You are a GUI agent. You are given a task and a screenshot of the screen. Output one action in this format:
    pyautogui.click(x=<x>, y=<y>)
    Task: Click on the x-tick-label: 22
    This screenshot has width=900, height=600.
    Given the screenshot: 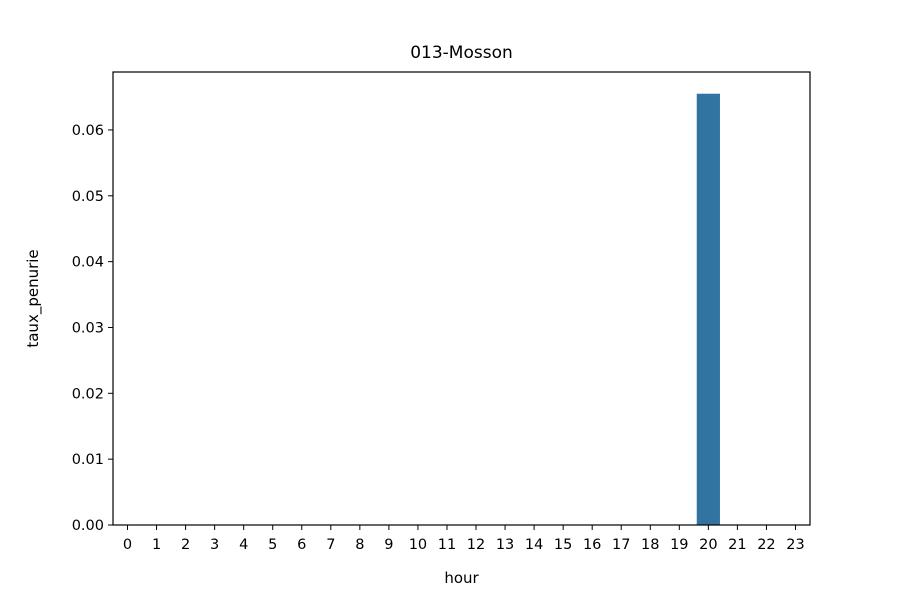 What is the action you would take?
    pyautogui.click(x=766, y=545)
    